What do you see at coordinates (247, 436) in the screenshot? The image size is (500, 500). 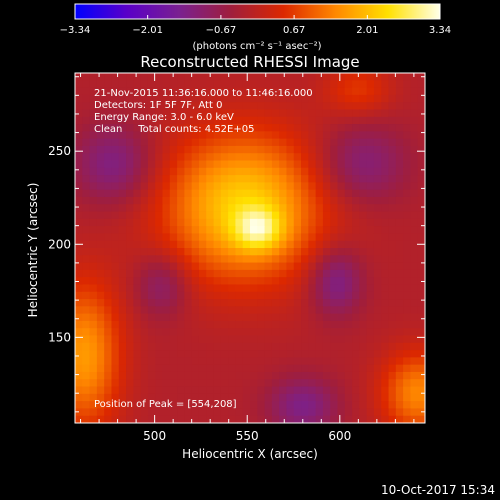 I see `x-tick-label: 550` at bounding box center [247, 436].